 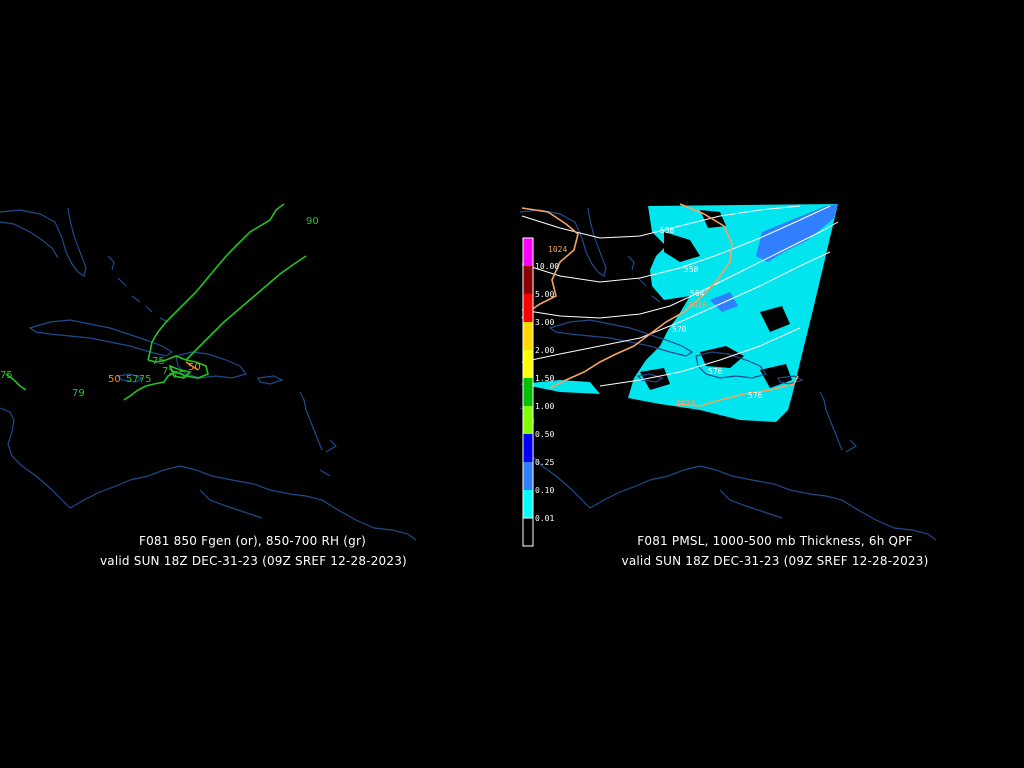 I want to click on fgen-contours, so click(x=192, y=366).